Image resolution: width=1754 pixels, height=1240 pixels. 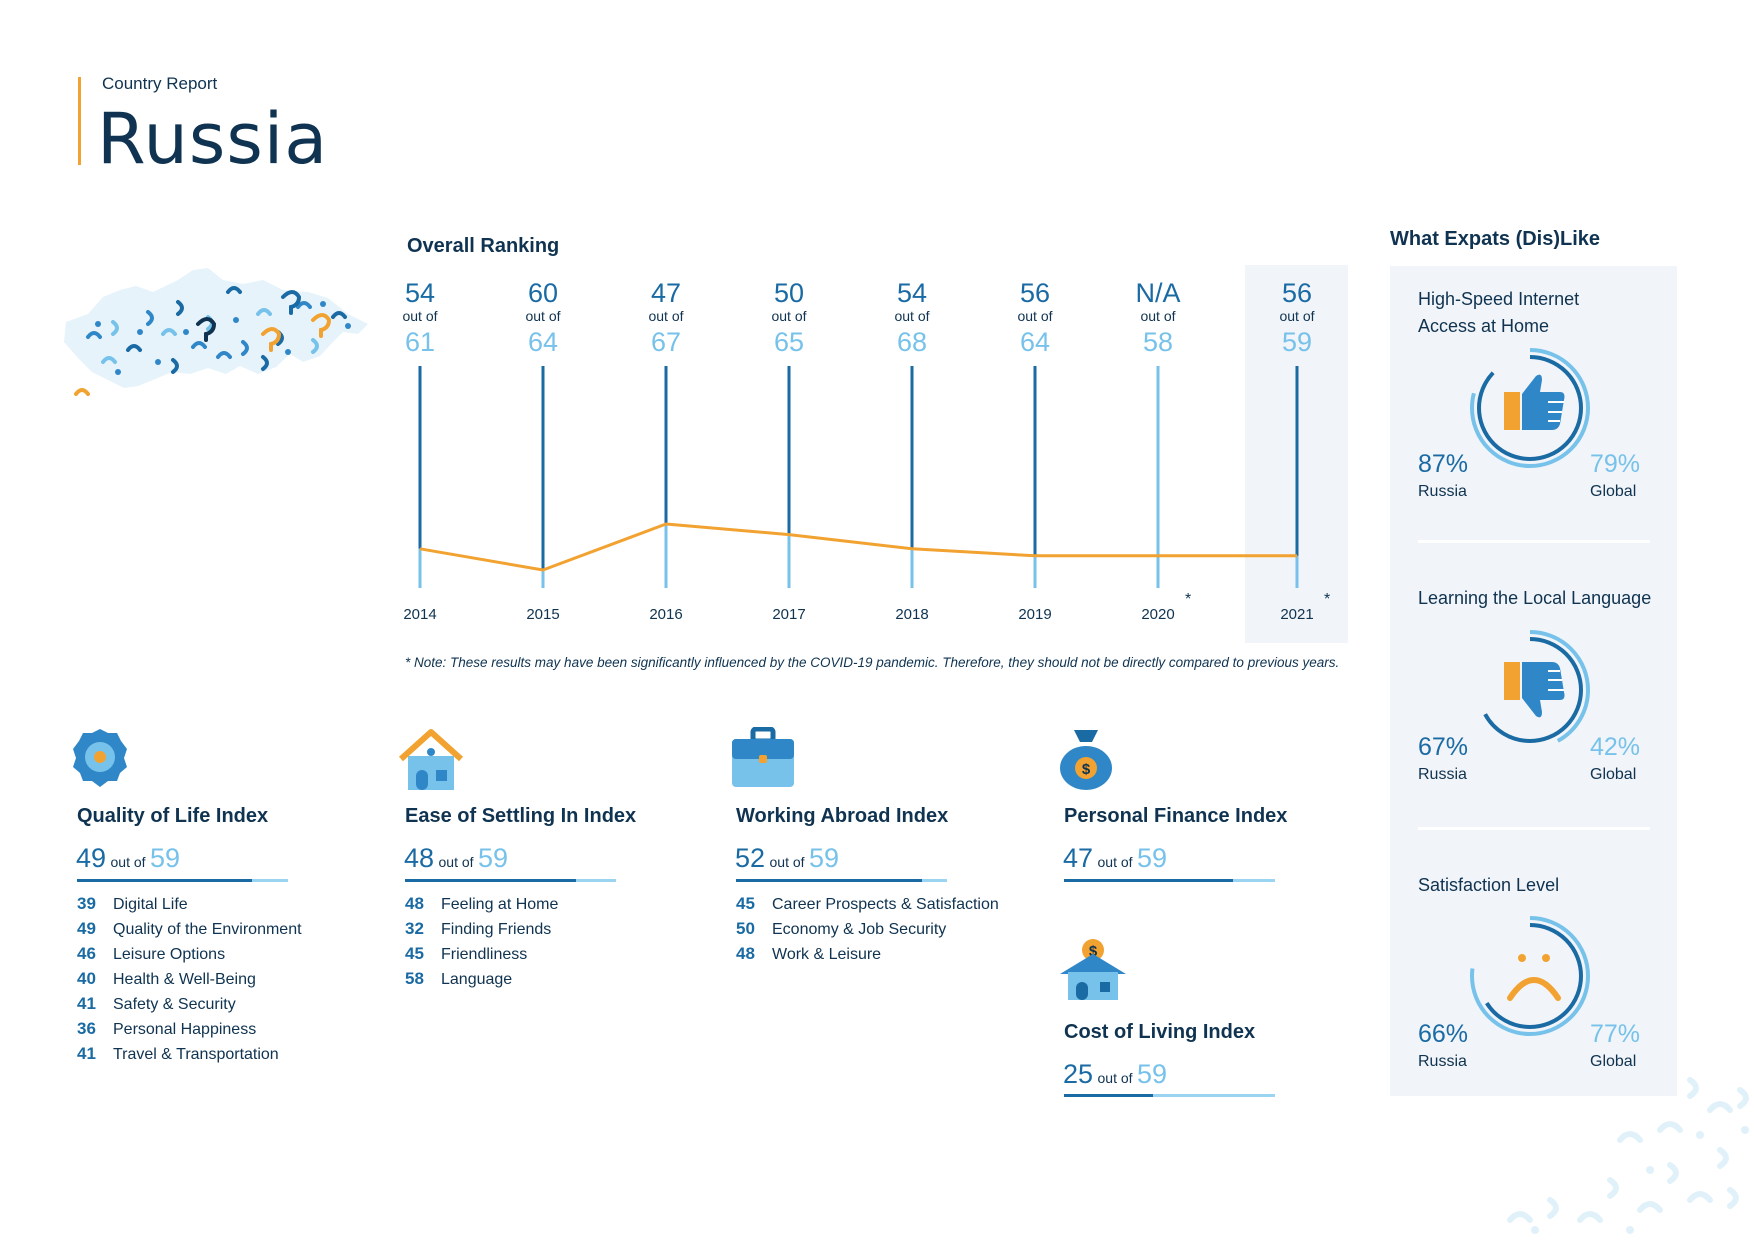 I want to click on ranking-total: 58, so click(x=1158, y=342).